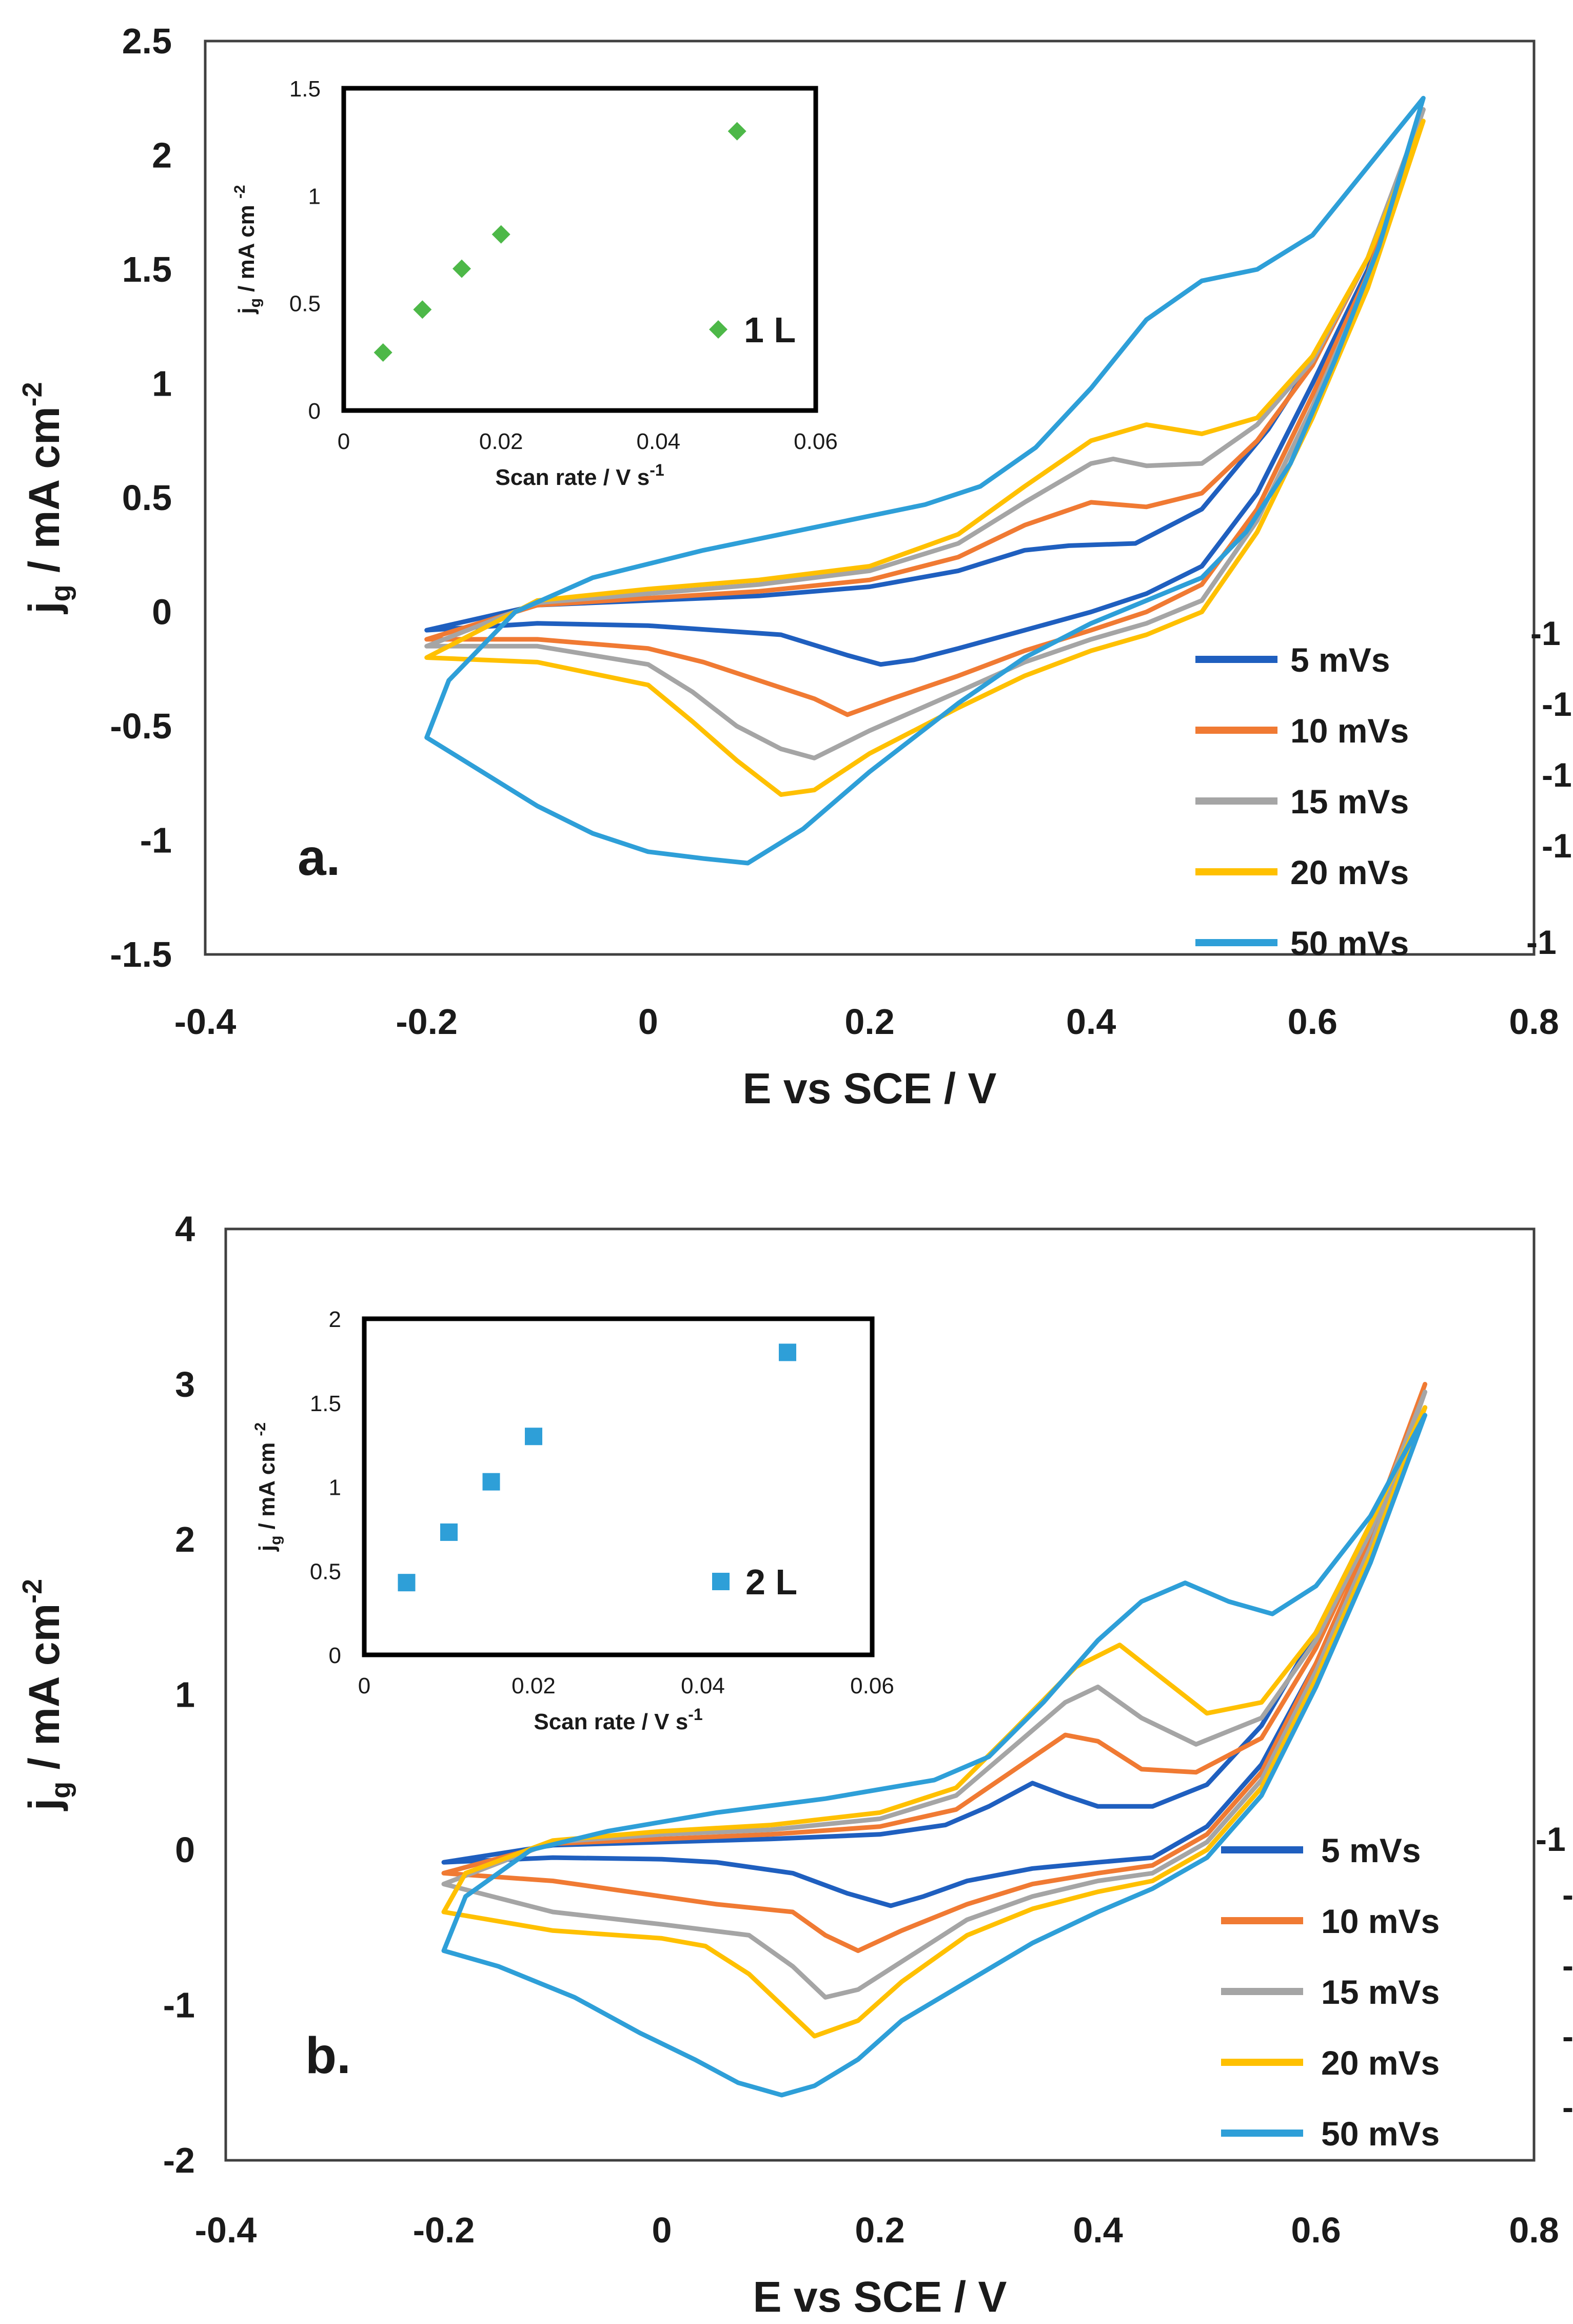  Describe the element at coordinates (185, 1384) in the screenshot. I see `y-tick-label: 3` at that location.